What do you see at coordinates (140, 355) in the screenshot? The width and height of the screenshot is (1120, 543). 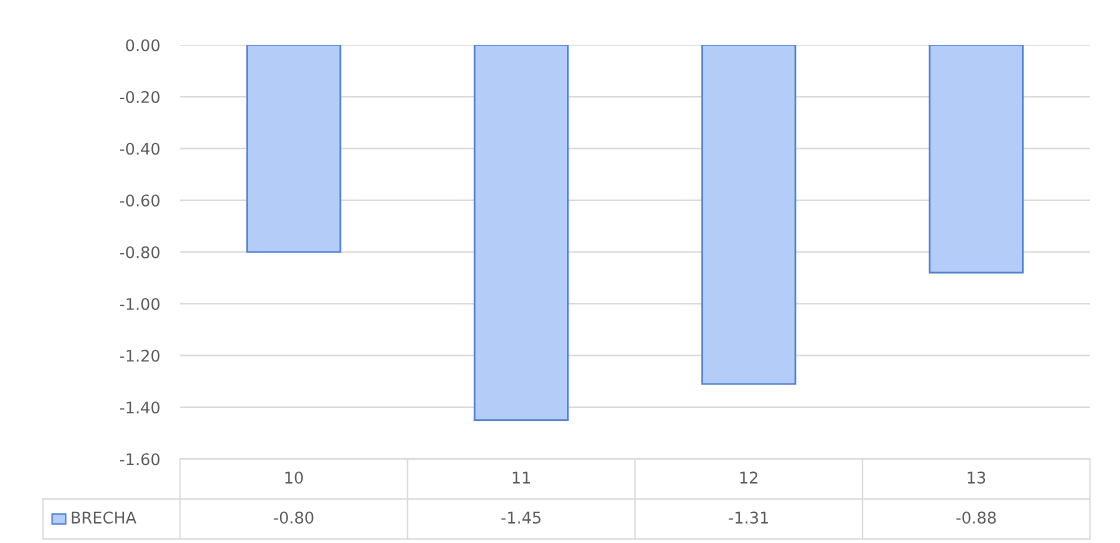 I see `y-tick-label: -1.20` at bounding box center [140, 355].